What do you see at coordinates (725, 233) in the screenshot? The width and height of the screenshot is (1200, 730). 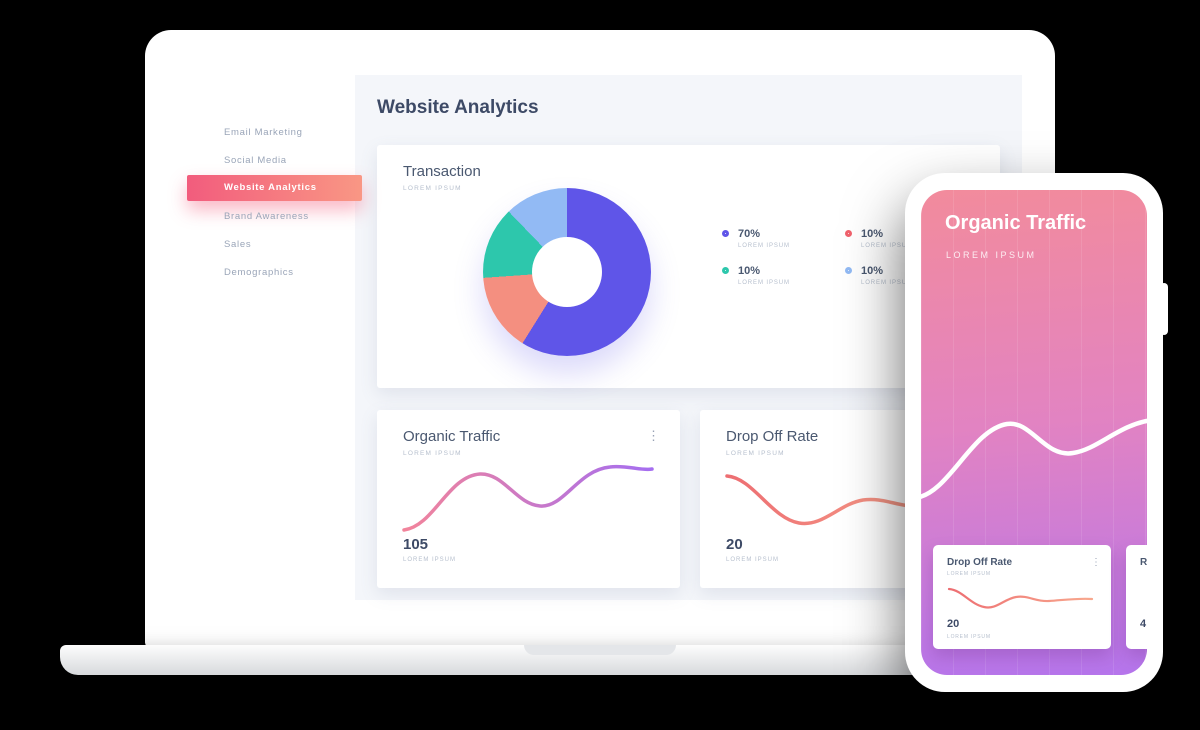 I see `legend-ring-purple-icon` at bounding box center [725, 233].